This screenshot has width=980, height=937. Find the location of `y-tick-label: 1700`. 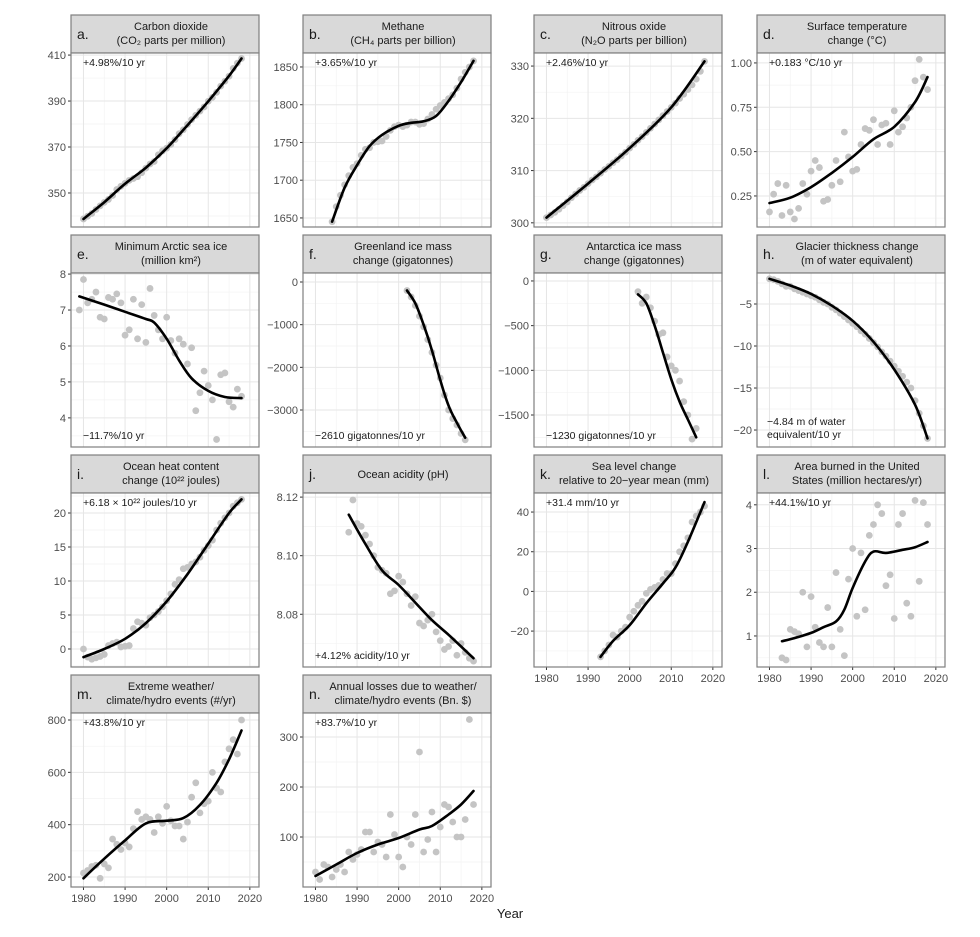

y-tick-label: 1700 is located at coordinates (286, 181).